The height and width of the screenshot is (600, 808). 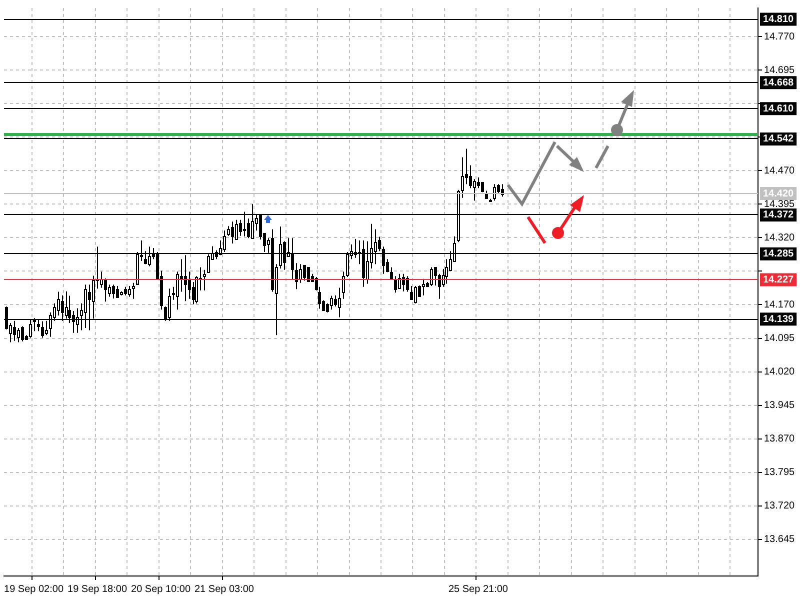 I want to click on ref-line-label: 14.372, so click(x=778, y=215).